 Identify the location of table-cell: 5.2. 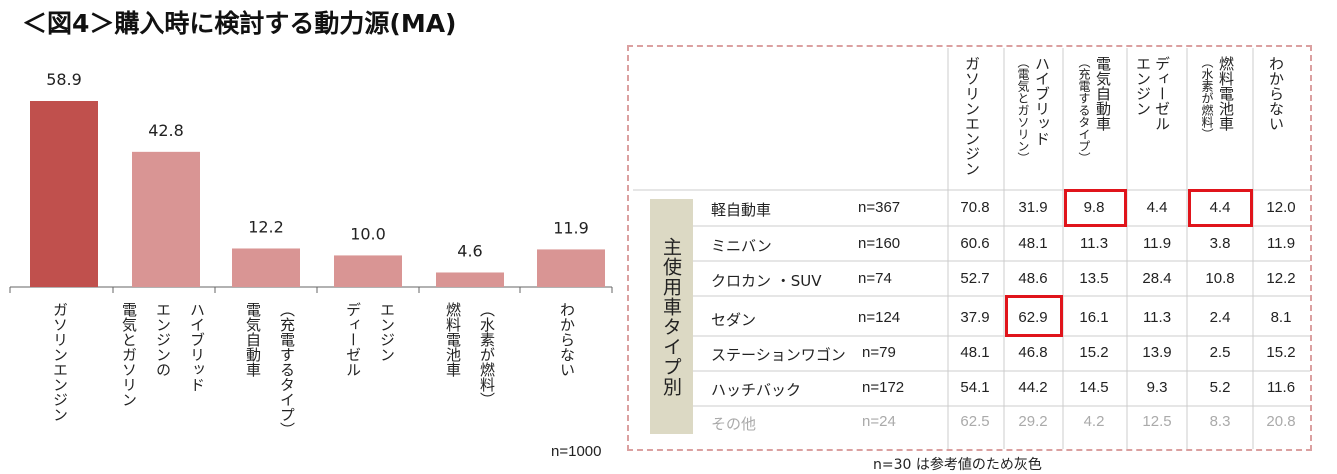
(1220, 387).